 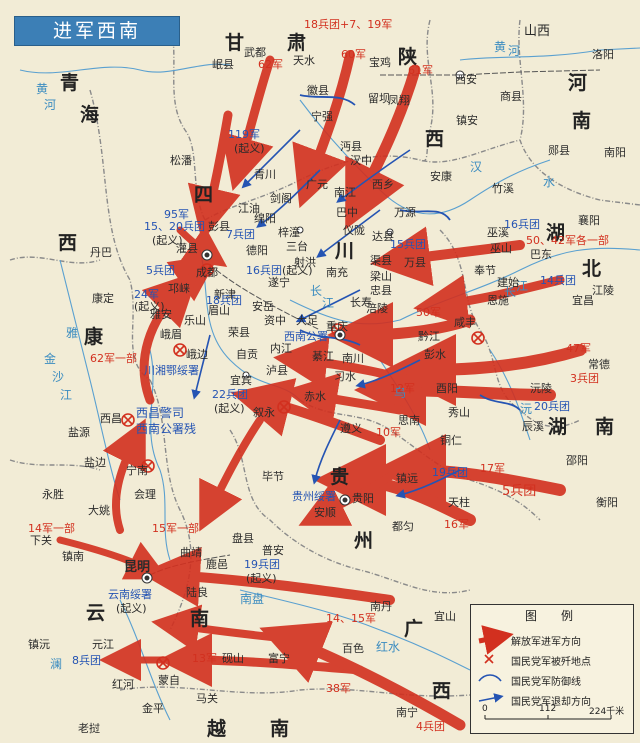 What do you see at coordinates (345, 251) in the screenshot?
I see `province-sichuan-2: 川` at bounding box center [345, 251].